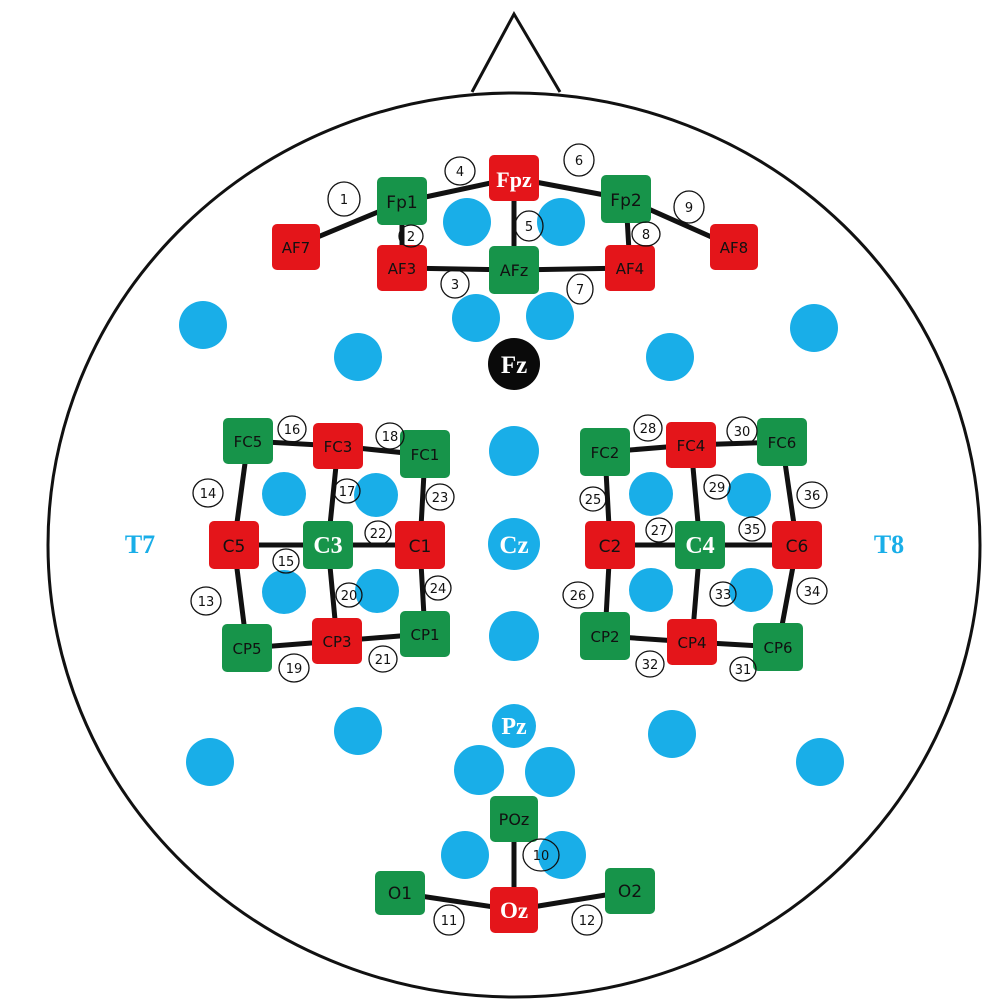 Image resolution: width=1005 pixels, height=1000 pixels. What do you see at coordinates (514, 910) in the screenshot?
I see `optode-oz` at bounding box center [514, 910].